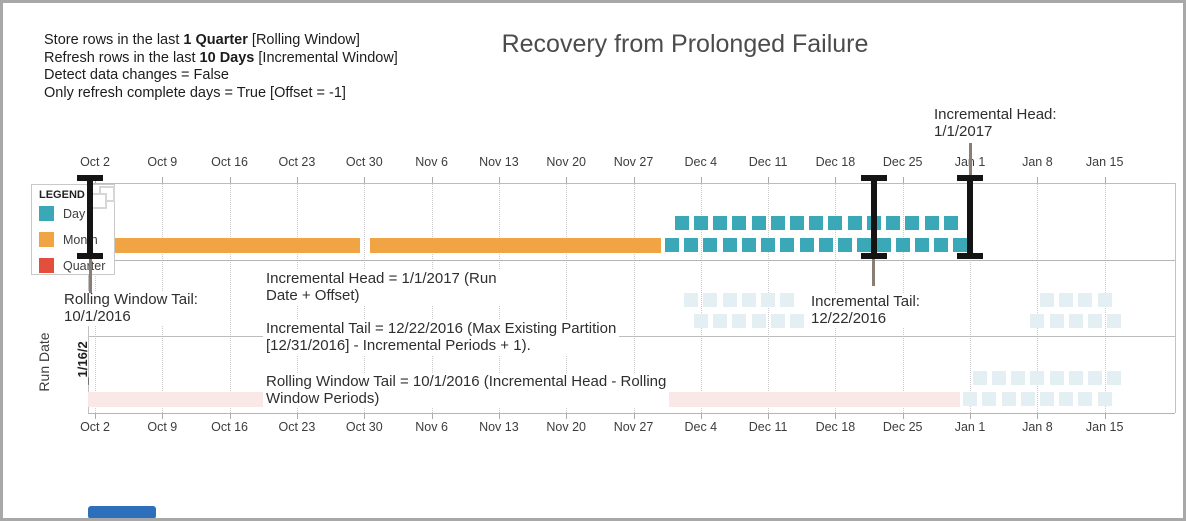 The image size is (1186, 521). What do you see at coordinates (631, 336) in the screenshot?
I see `middle-band-axis-line` at bounding box center [631, 336].